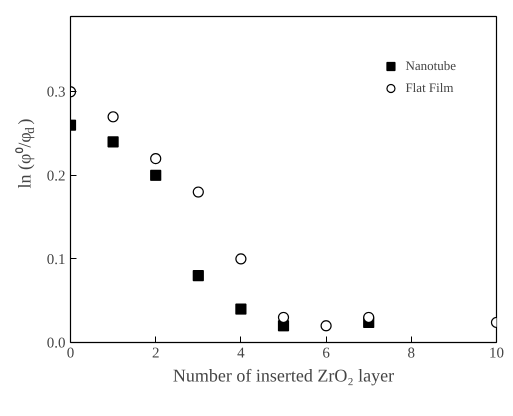 The height and width of the screenshot is (416, 513). What do you see at coordinates (412, 354) in the screenshot?
I see `x-tick-label: 8` at bounding box center [412, 354].